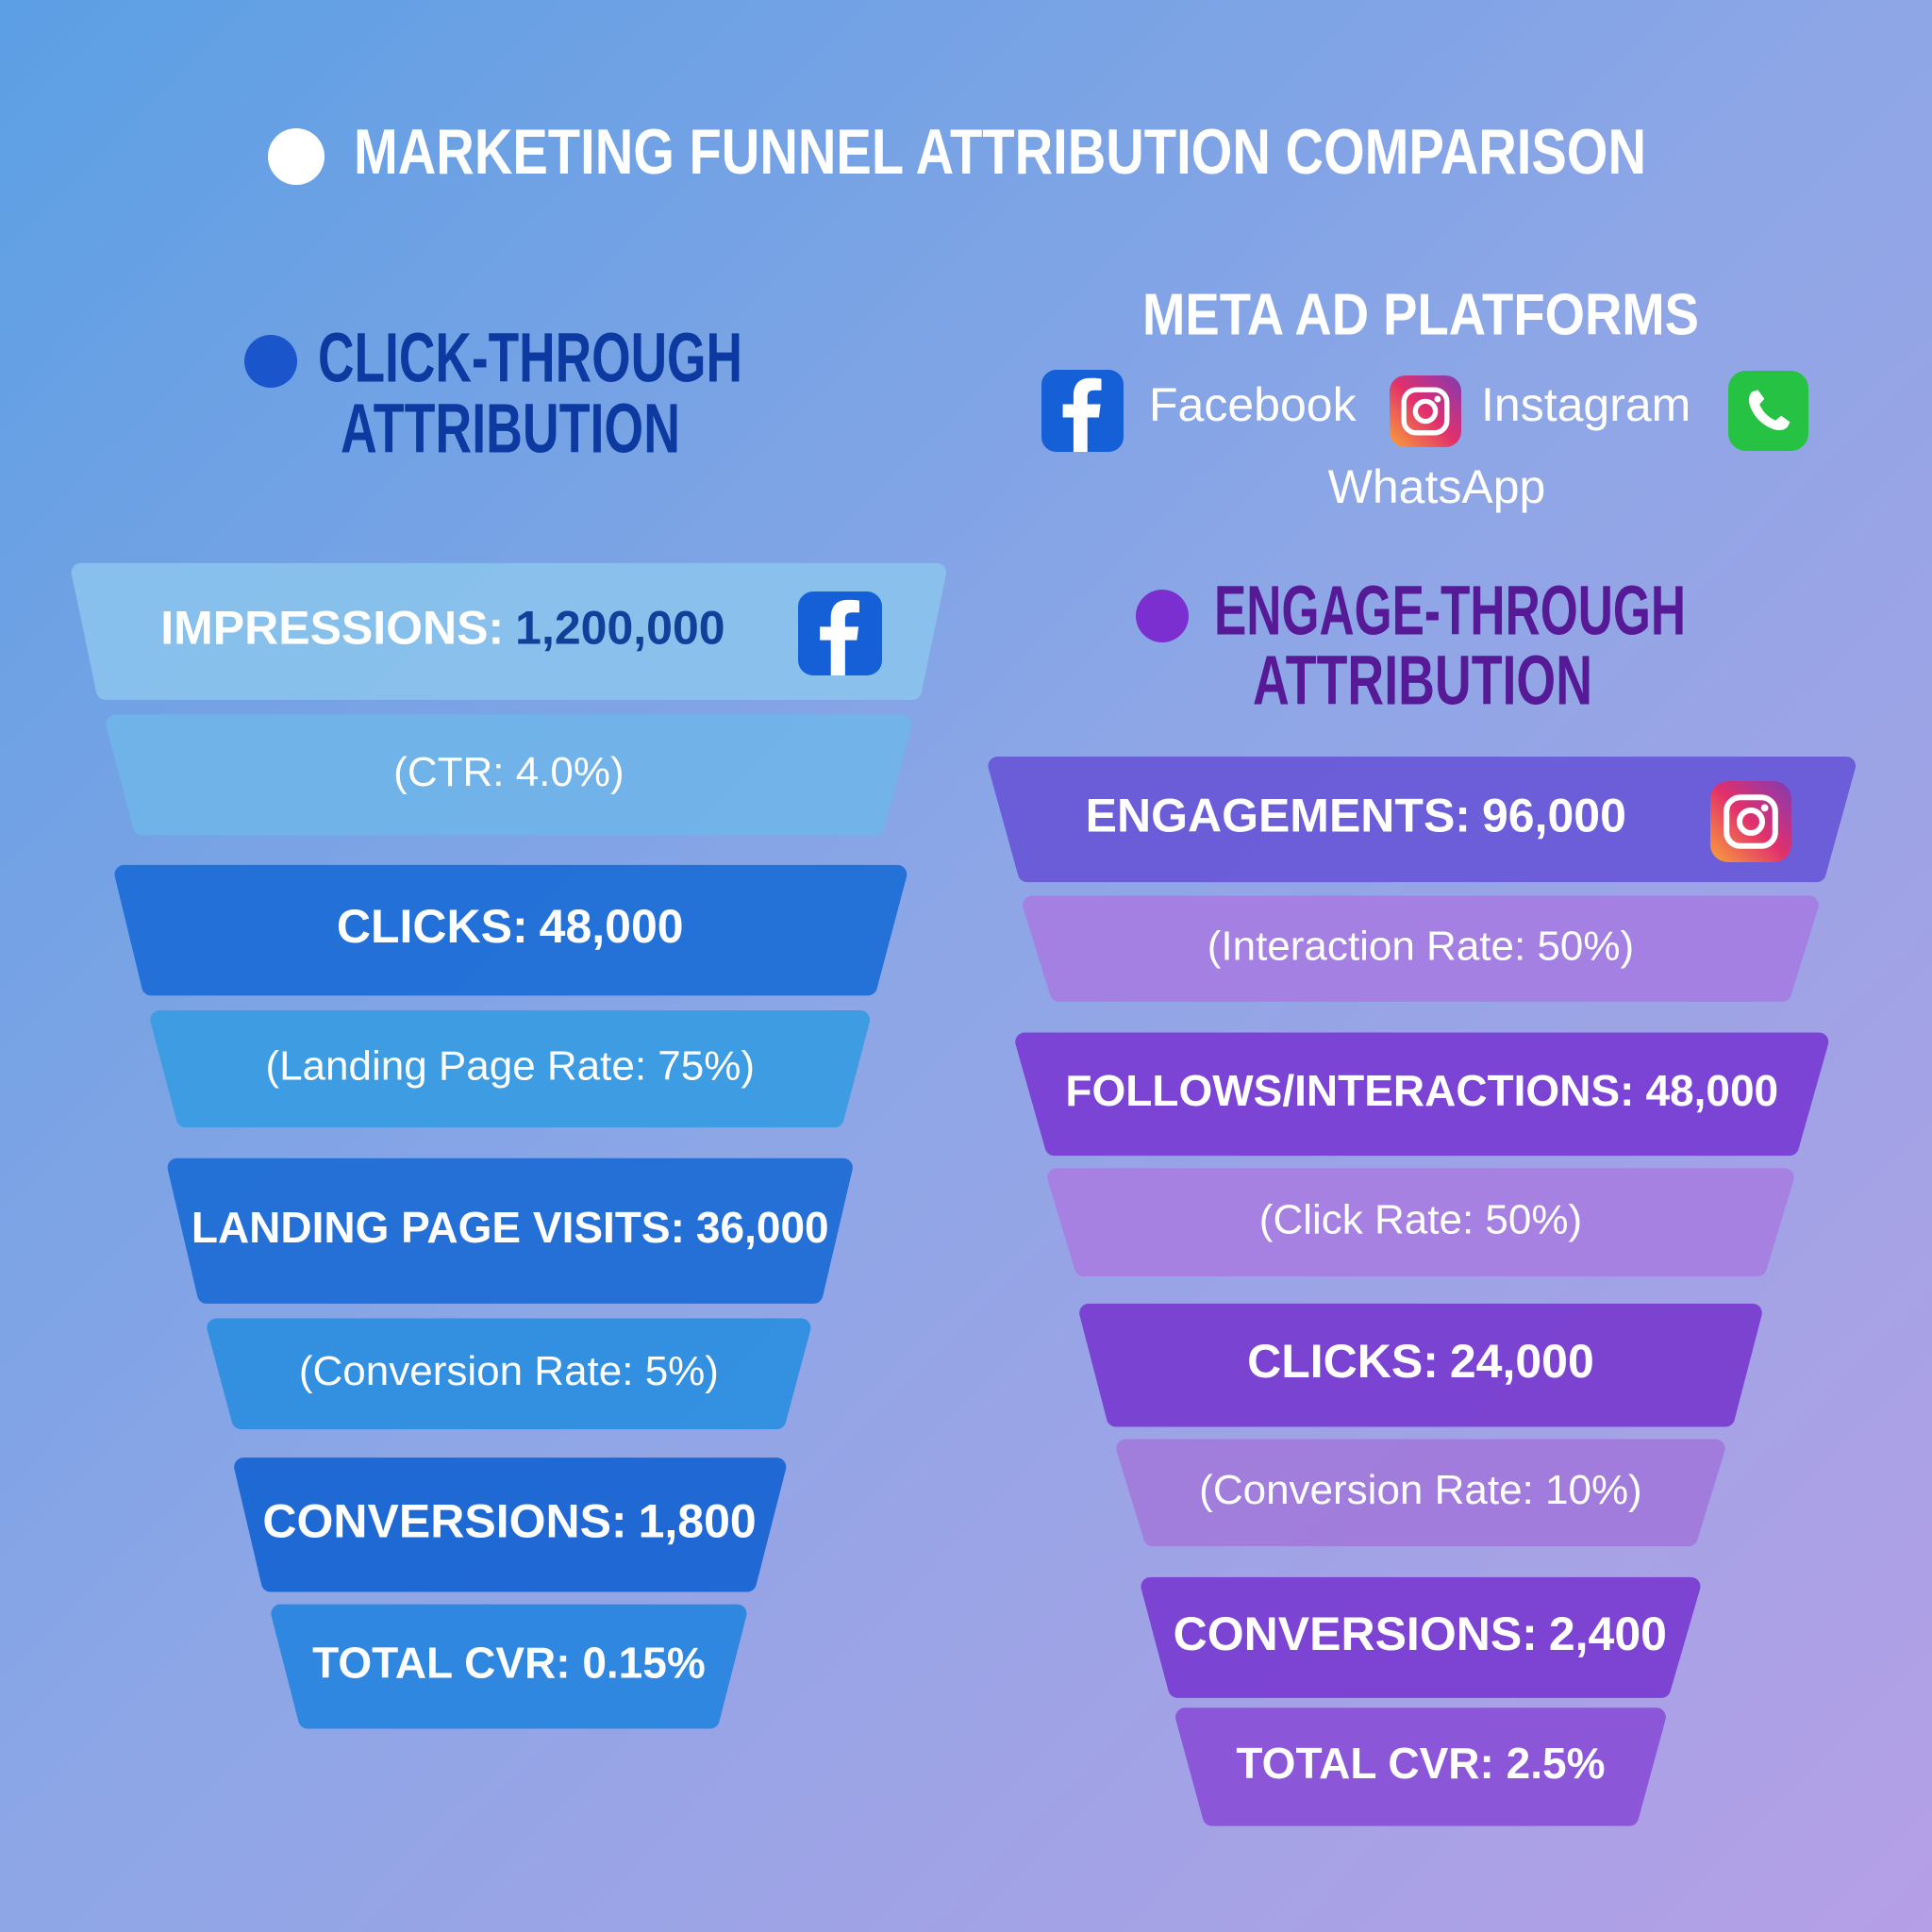 Image resolution: width=1932 pixels, height=1932 pixels. I want to click on stage-text: IMPRESSIONS: 1,200,000, so click(442, 628).